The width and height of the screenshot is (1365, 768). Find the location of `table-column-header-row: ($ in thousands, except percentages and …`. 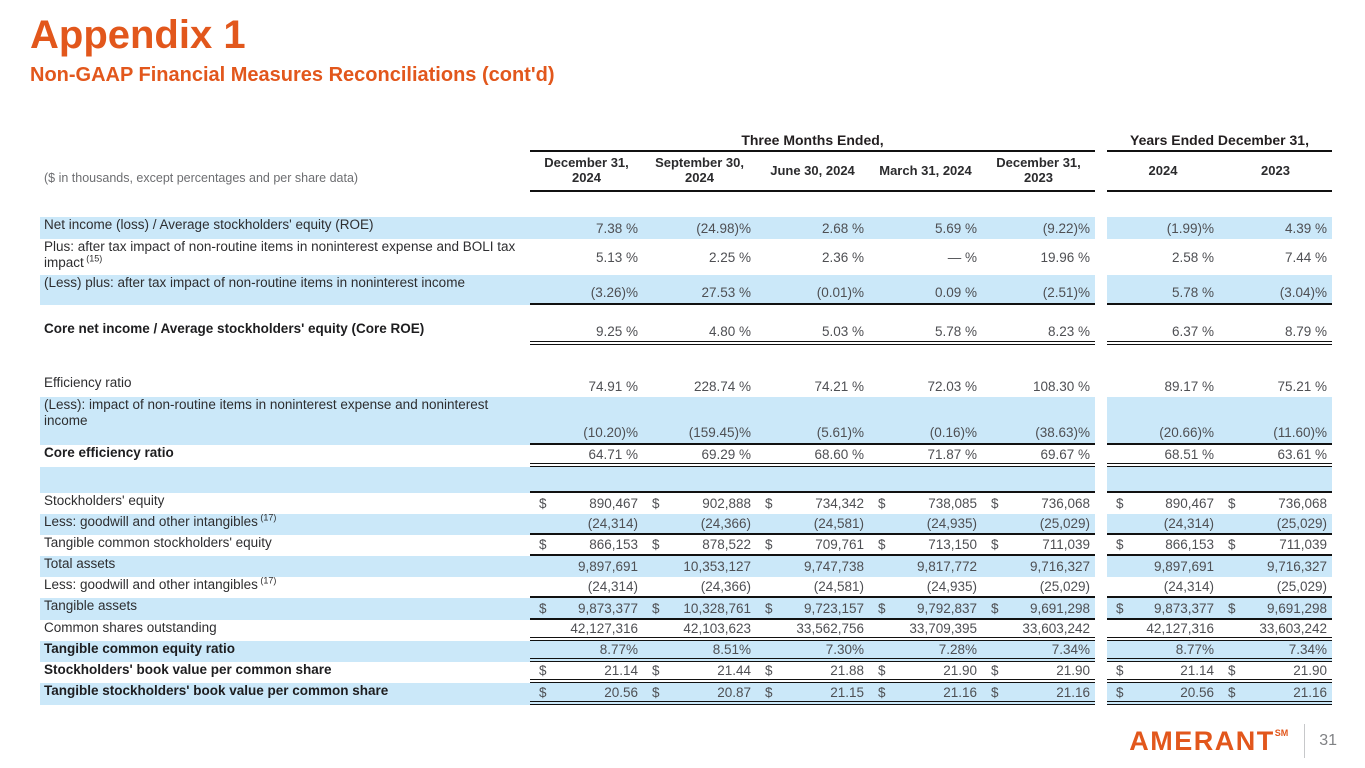

table-column-header-row: ($ in thousands, except percentages and … is located at coordinates (686, 171).